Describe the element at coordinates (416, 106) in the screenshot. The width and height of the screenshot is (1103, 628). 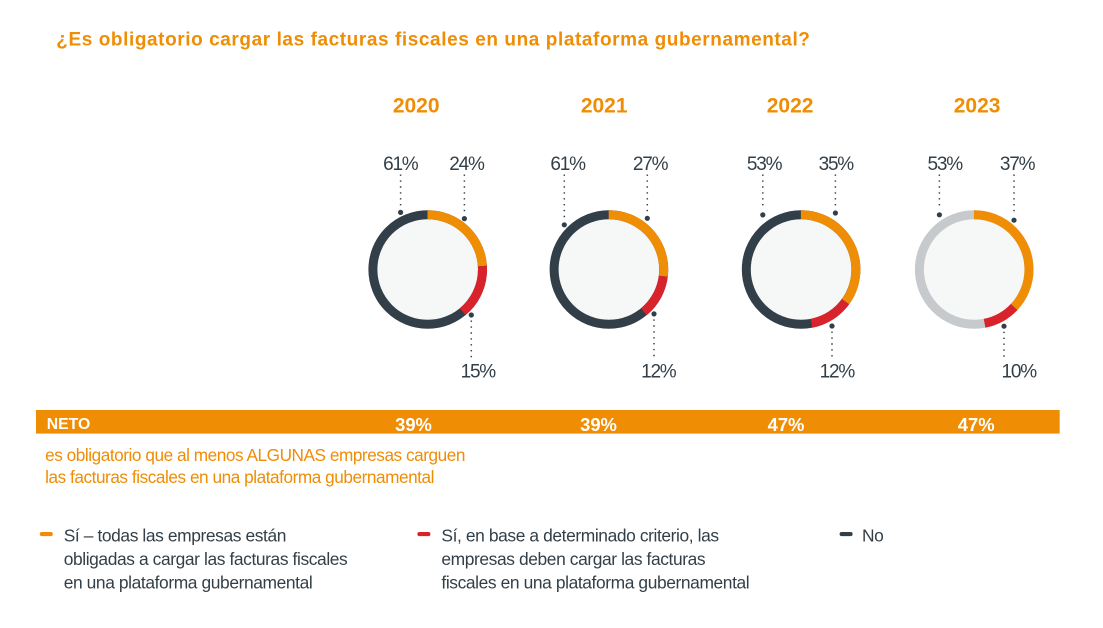
I see `svg-text: 2020` at that location.